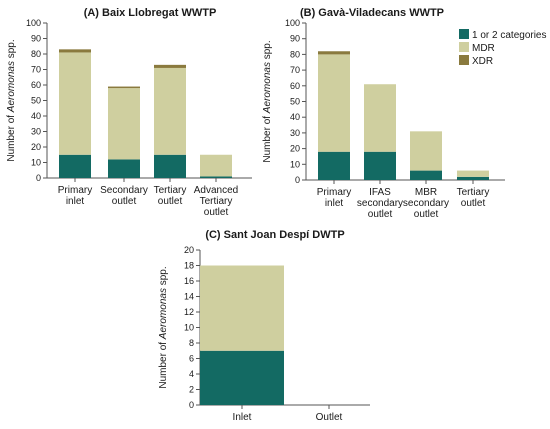 This screenshot has width=550, height=429. I want to click on chart-title: (A) Baix Llobregat WWTP, so click(150, 13).